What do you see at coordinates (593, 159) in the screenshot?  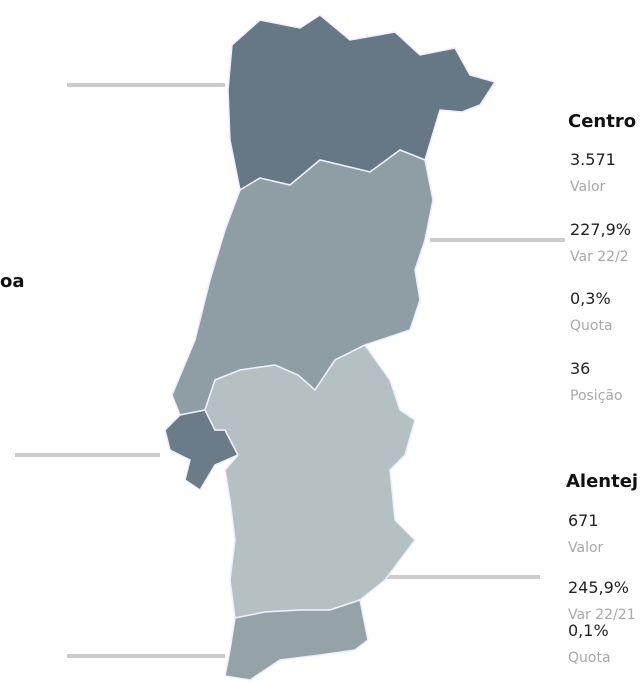 I see `stat-value: 3.571` at bounding box center [593, 159].